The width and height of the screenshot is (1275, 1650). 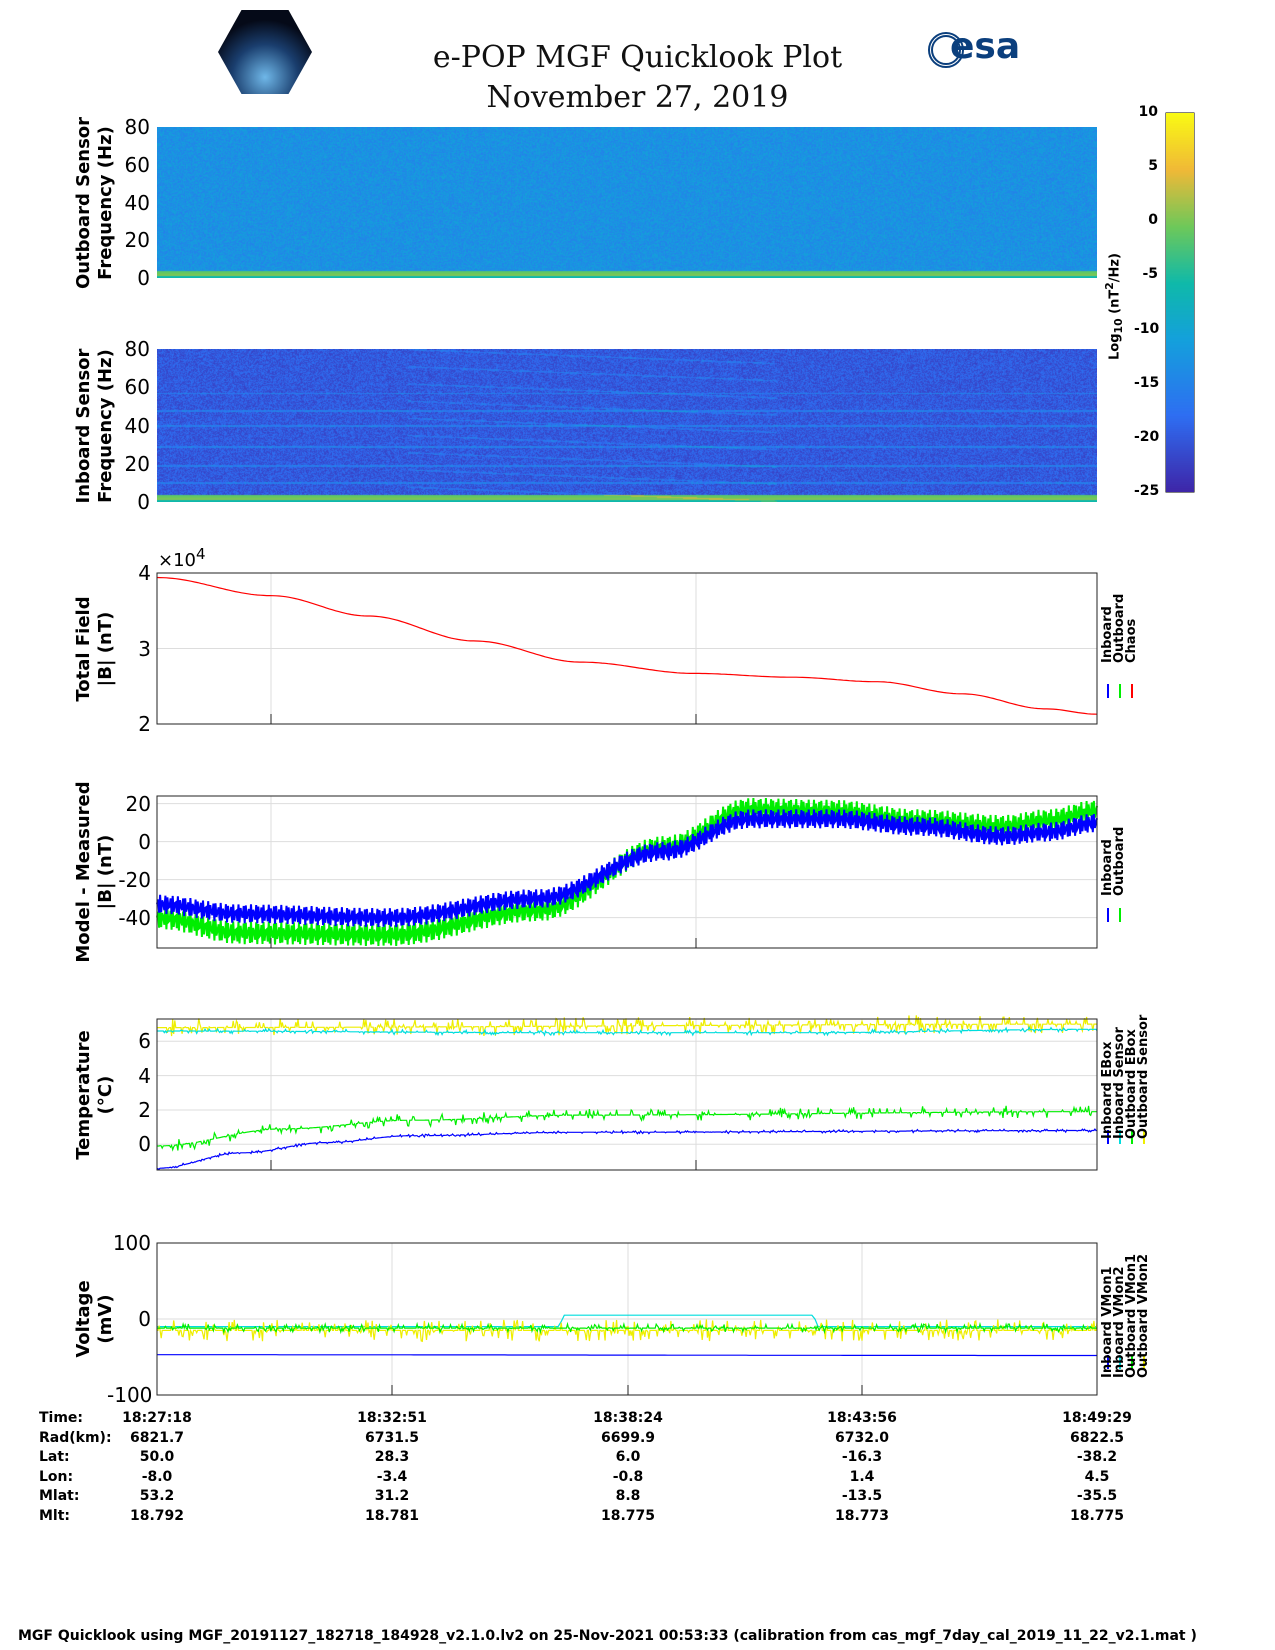 What do you see at coordinates (637, 97) in the screenshot?
I see `plot-date: November 27, 2019` at bounding box center [637, 97].